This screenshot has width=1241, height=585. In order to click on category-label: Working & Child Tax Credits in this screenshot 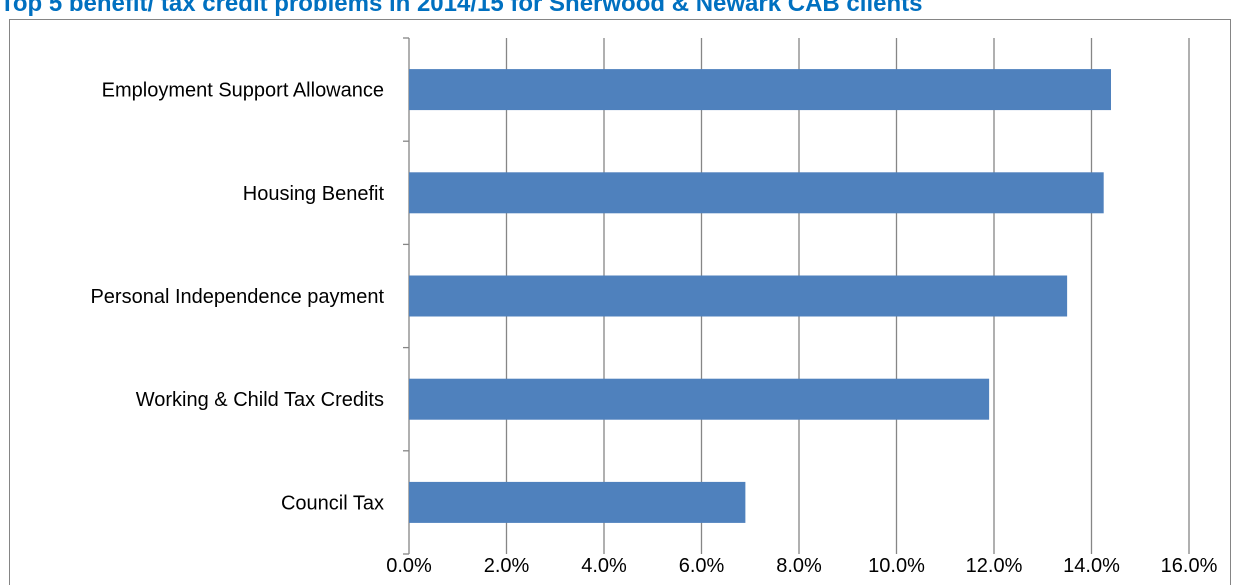, I will do `click(260, 400)`.